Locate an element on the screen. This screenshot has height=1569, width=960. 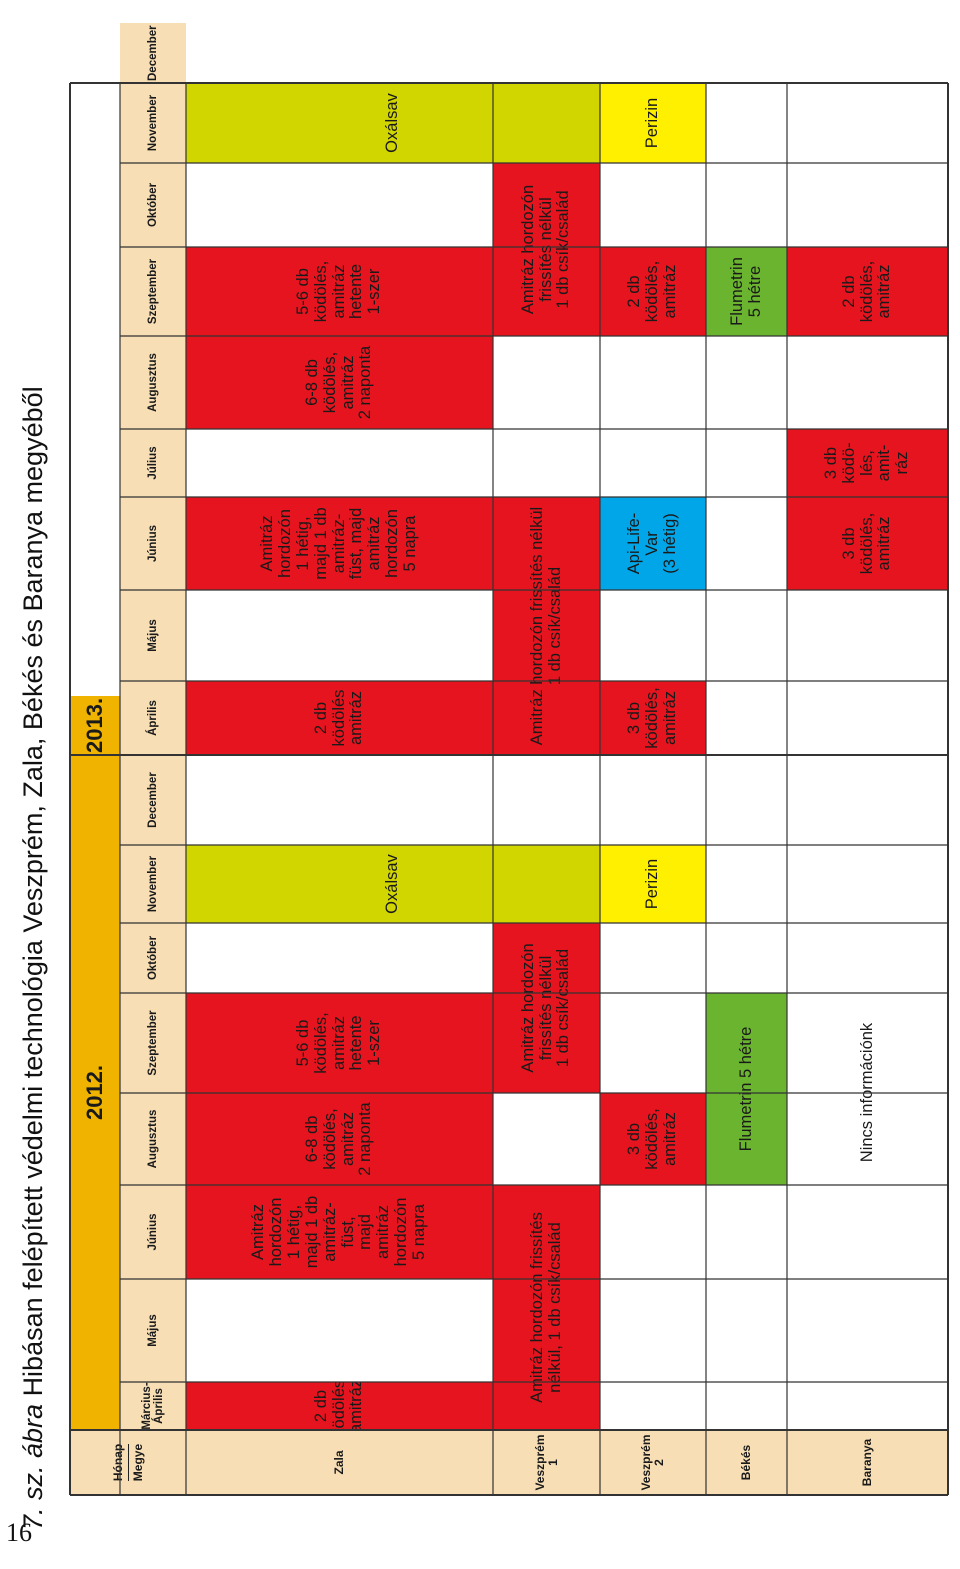
month-2013-7: November is located at coordinates (153, 123).